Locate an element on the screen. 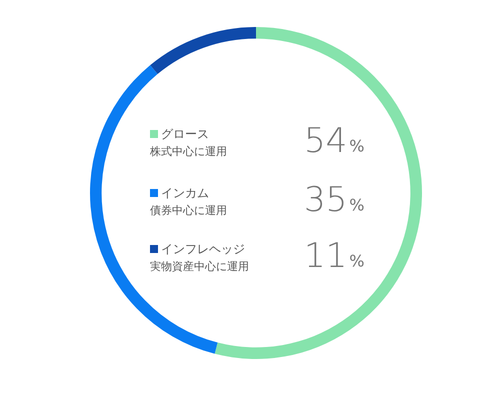 The height and width of the screenshot is (404, 500). data-label: 35% is located at coordinates (334, 200).